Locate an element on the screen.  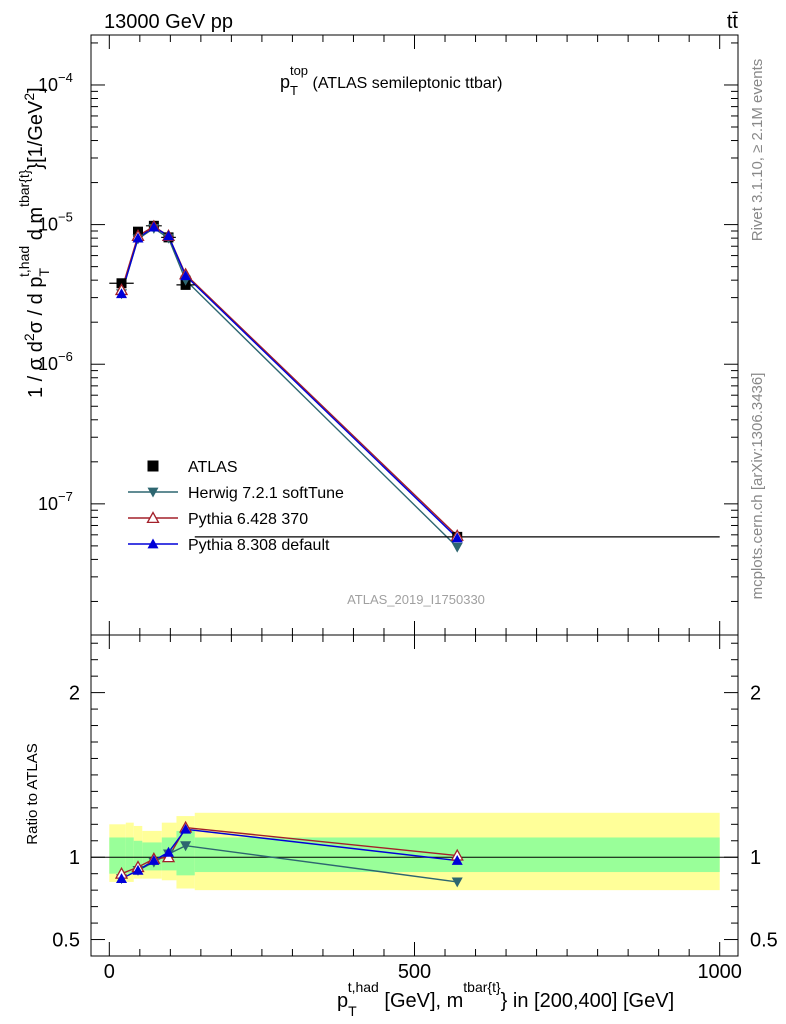
ratio-plot-area is located at coordinates (289, 854).